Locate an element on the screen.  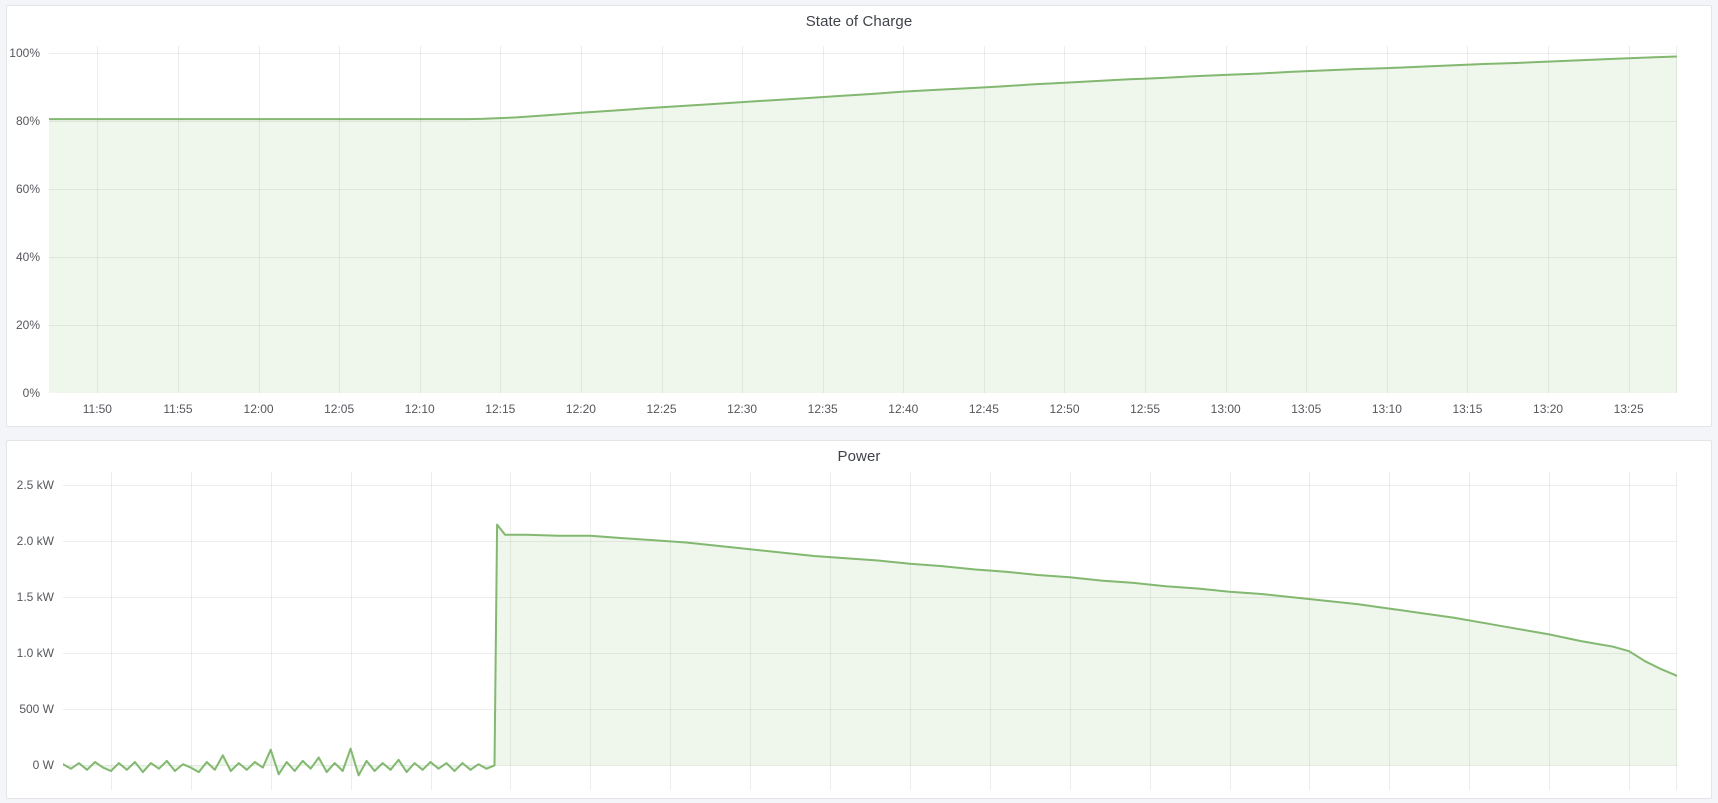
x-axis-tick-label: 12:35 is located at coordinates (822, 409).